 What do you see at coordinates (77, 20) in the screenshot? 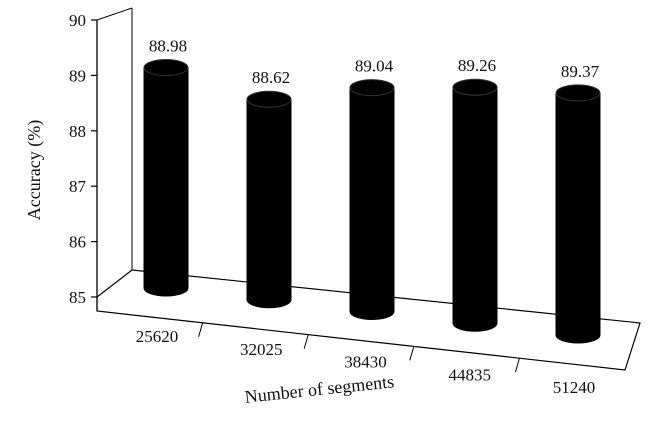
I see `y-tick-label: 90` at bounding box center [77, 20].